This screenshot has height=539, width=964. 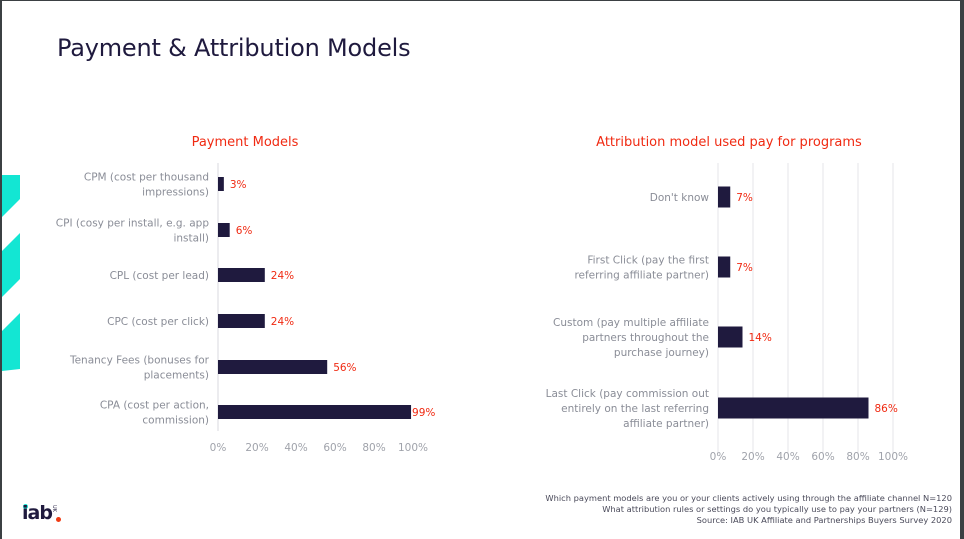 I want to click on category-label-line: First Click (pay the first, so click(x=648, y=261).